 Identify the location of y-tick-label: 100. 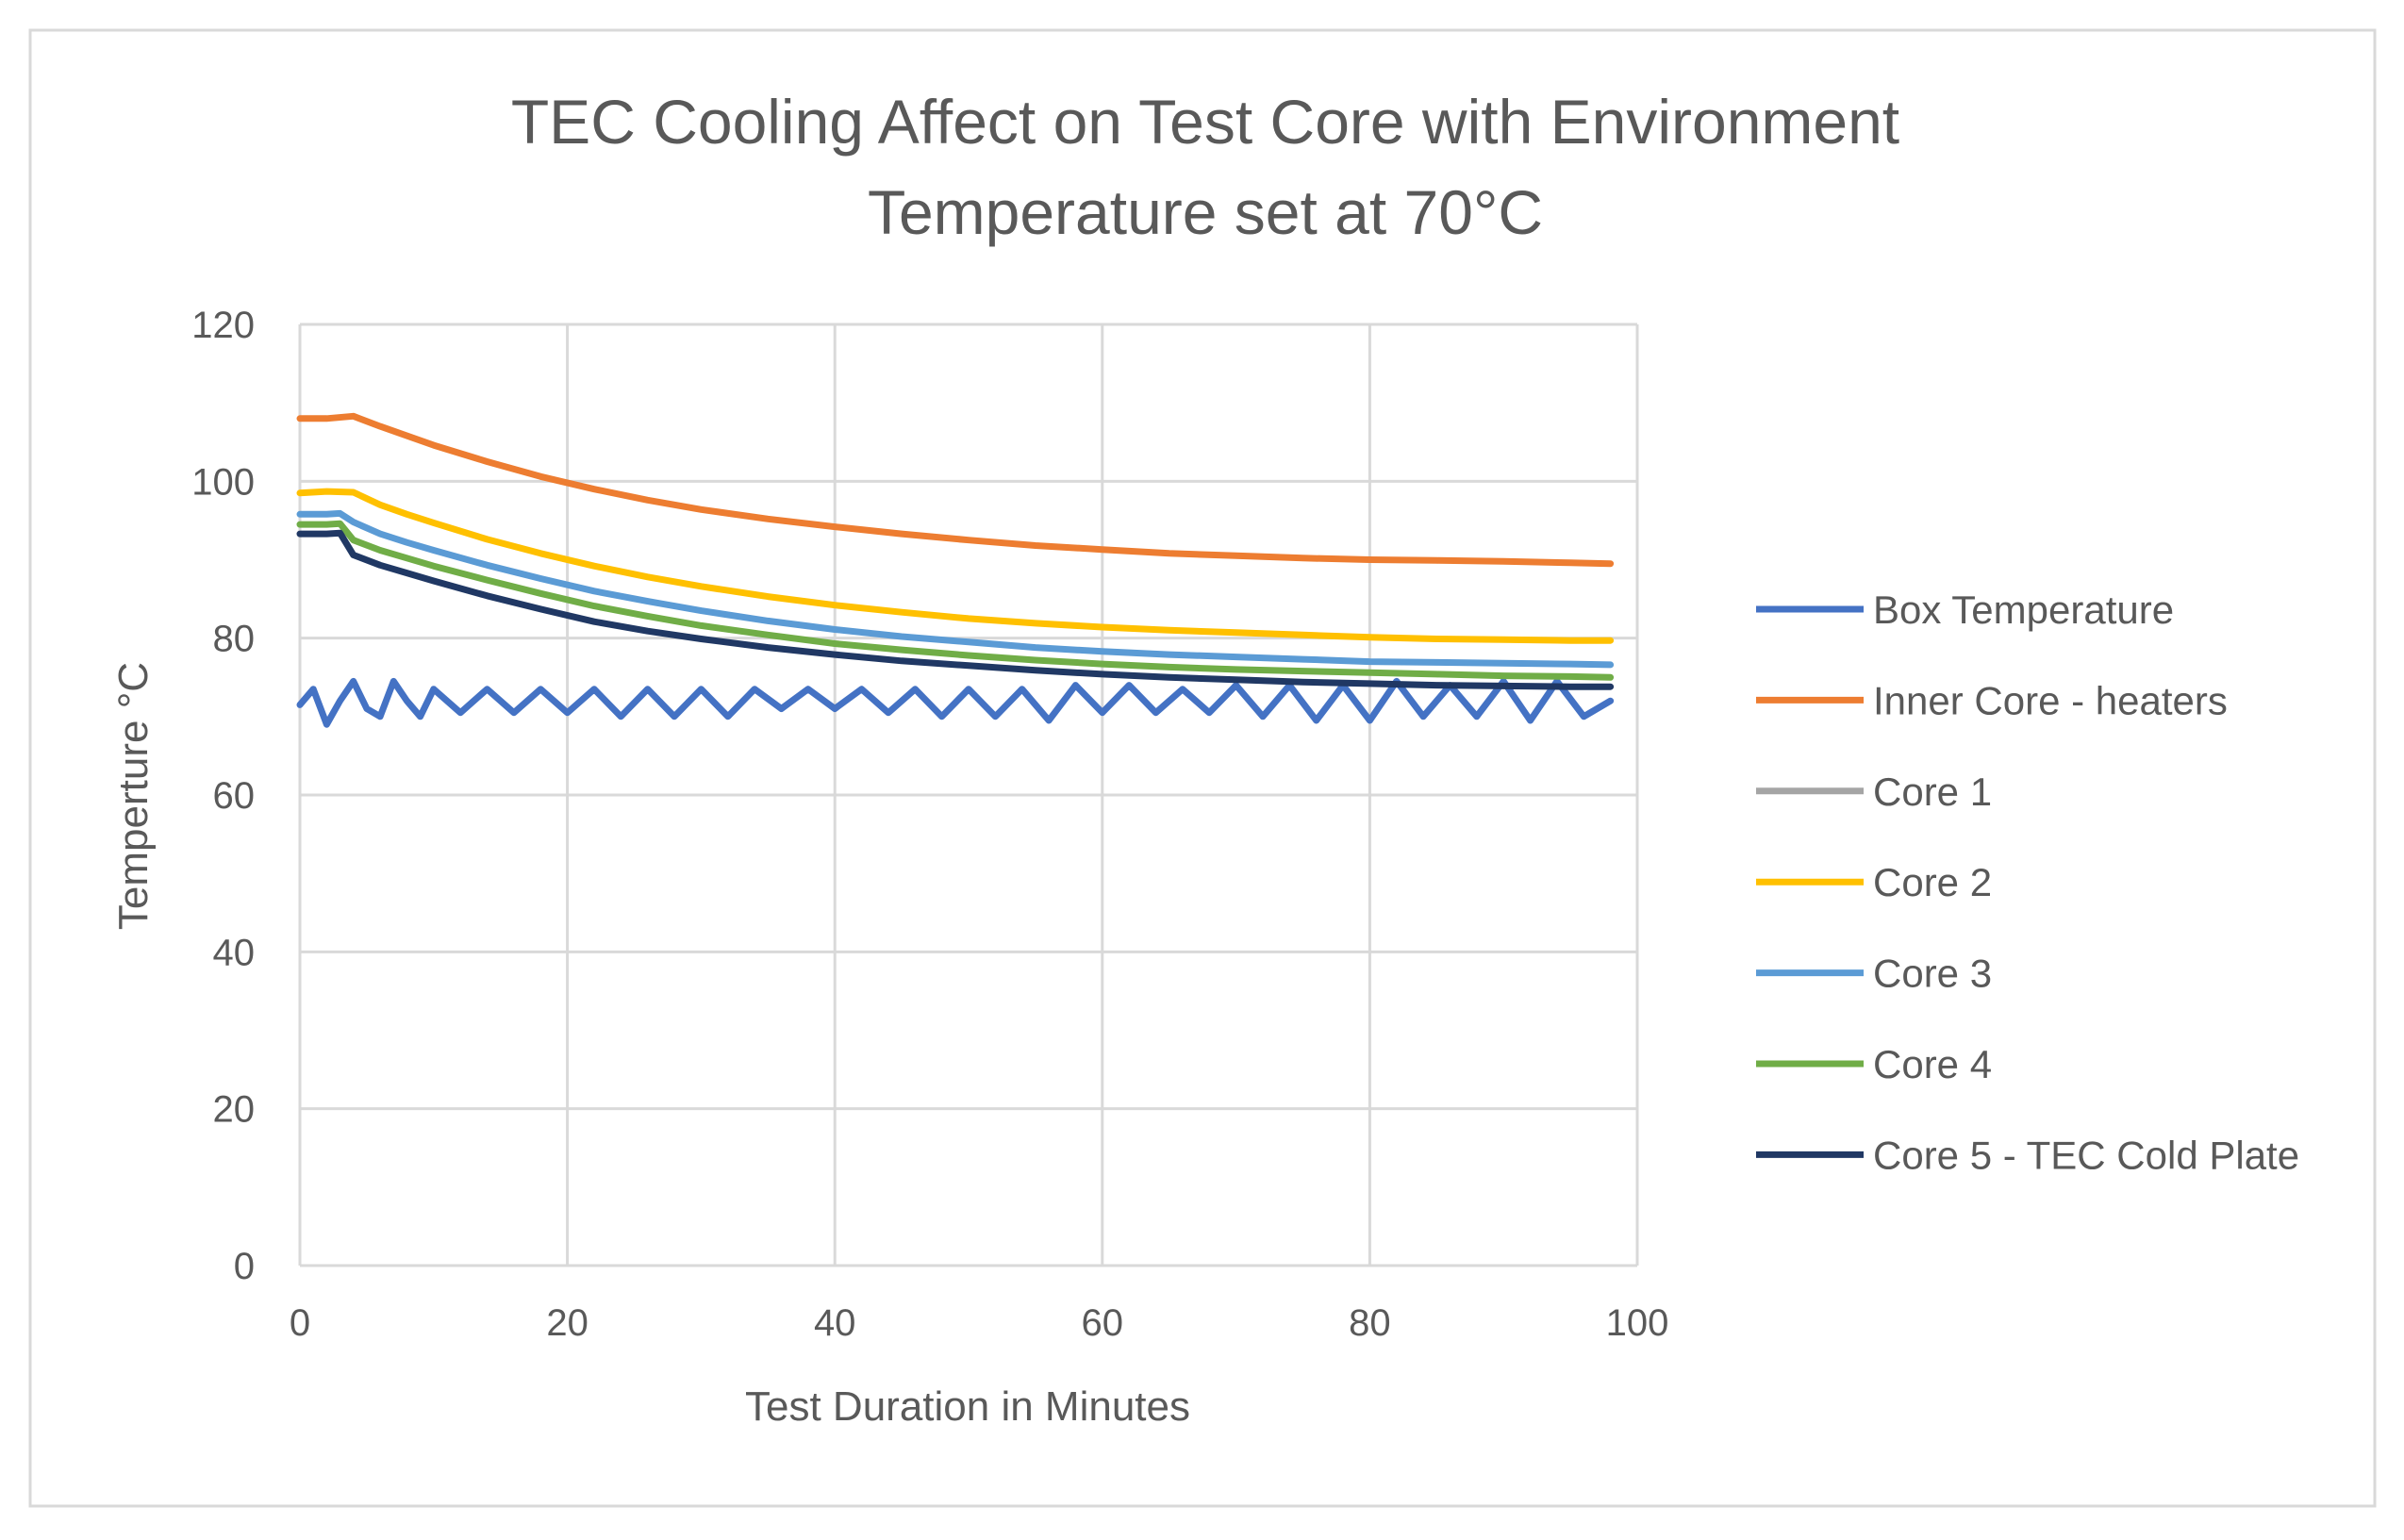
(223, 482).